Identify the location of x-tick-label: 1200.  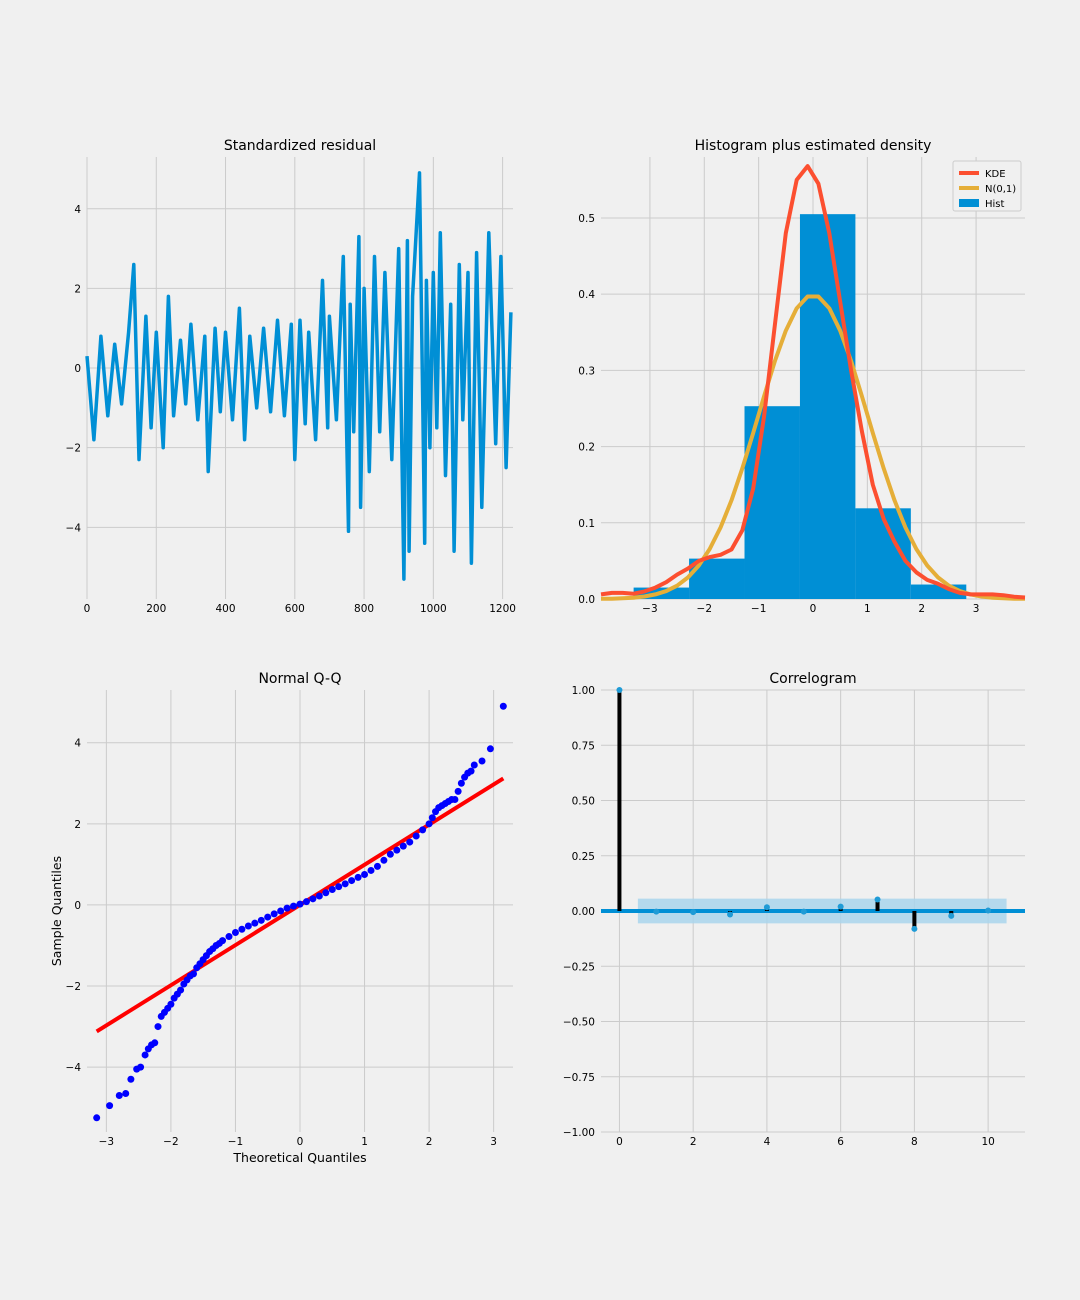
(502, 609).